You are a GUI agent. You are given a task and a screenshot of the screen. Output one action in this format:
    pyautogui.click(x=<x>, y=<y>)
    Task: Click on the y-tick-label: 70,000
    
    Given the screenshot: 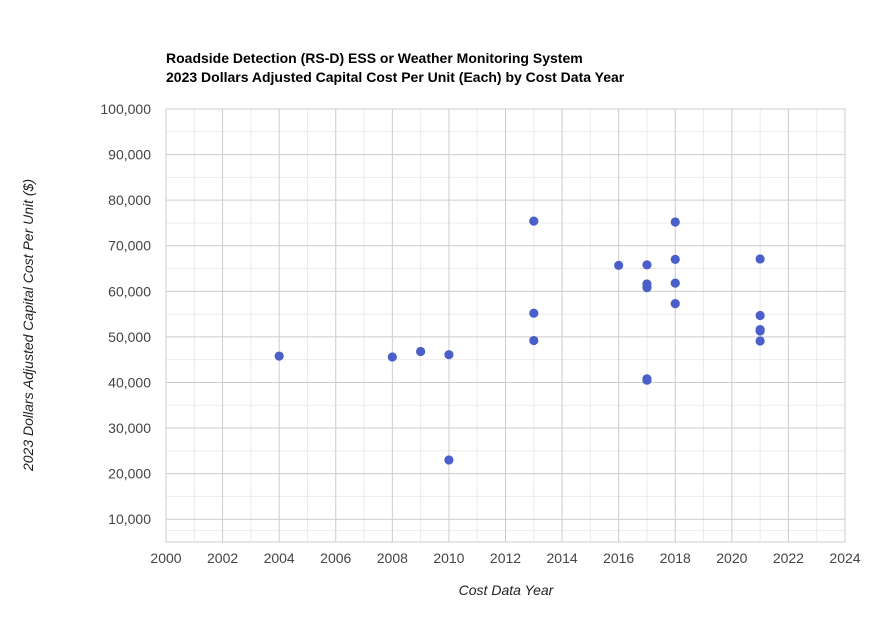 What is the action you would take?
    pyautogui.click(x=129, y=246)
    